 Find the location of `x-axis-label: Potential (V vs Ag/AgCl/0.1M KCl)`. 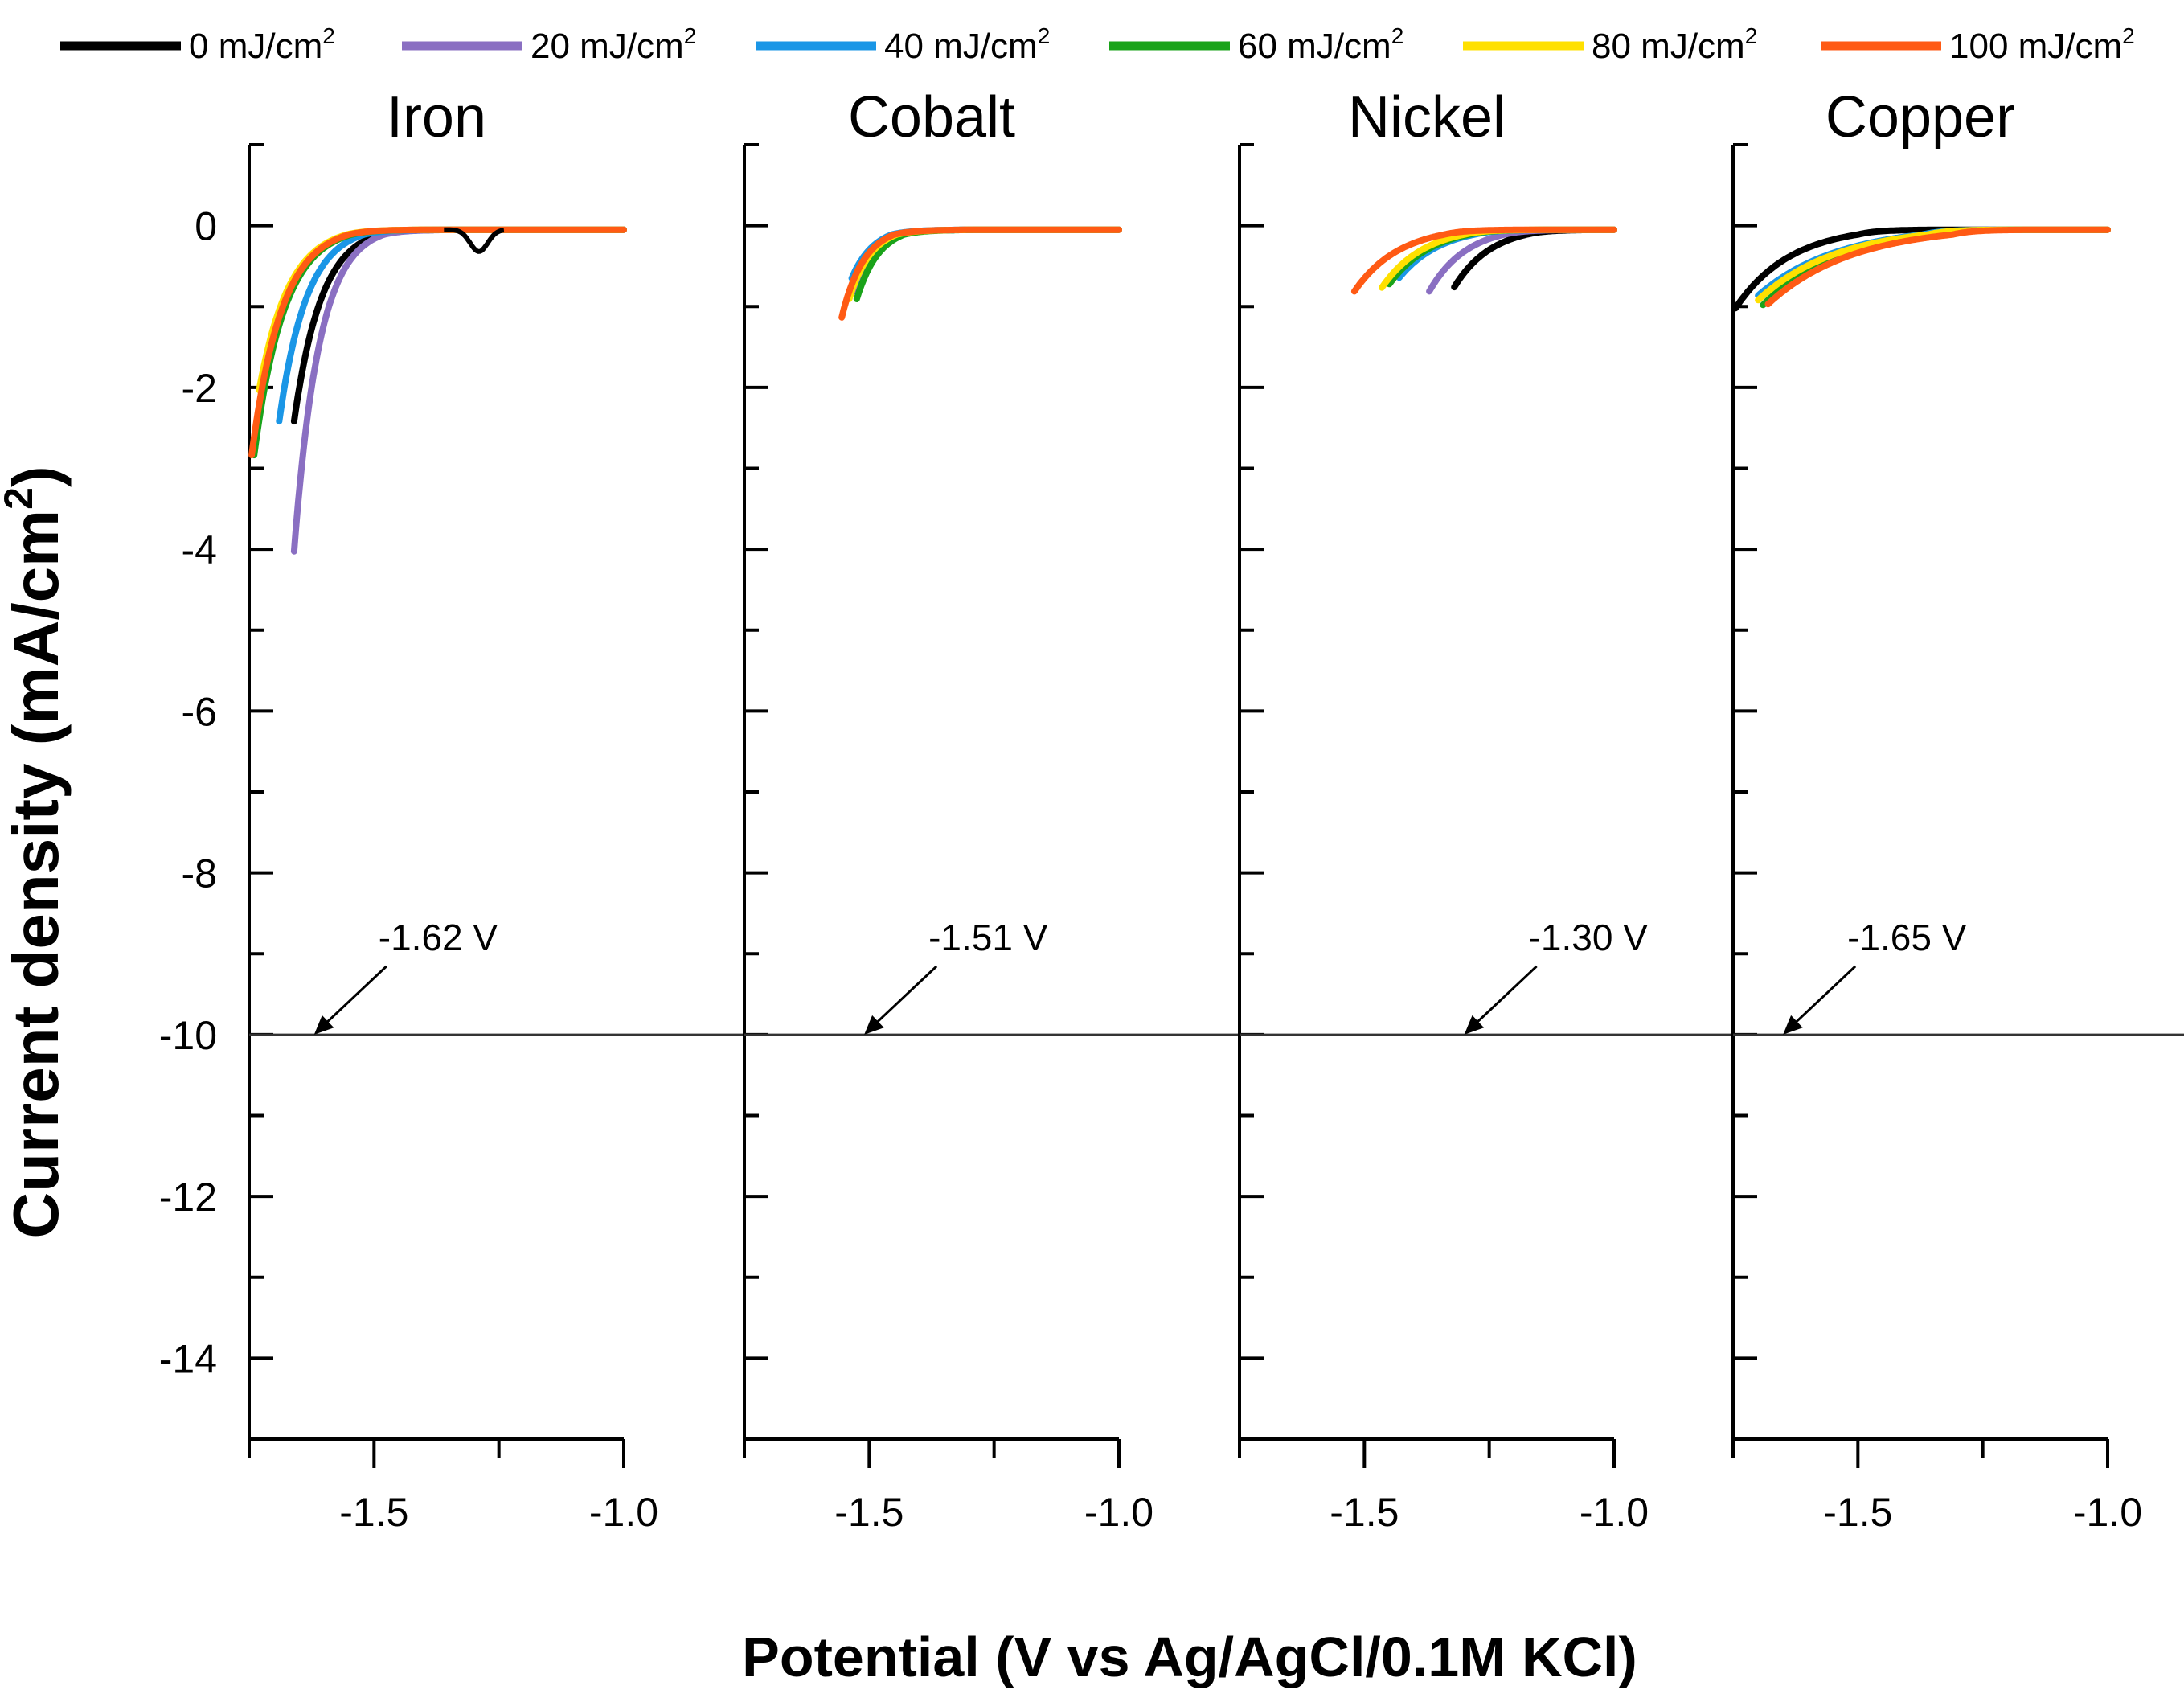

x-axis-label: Potential (V vs Ag/AgCl/0.1M KCl) is located at coordinates (1189, 1657).